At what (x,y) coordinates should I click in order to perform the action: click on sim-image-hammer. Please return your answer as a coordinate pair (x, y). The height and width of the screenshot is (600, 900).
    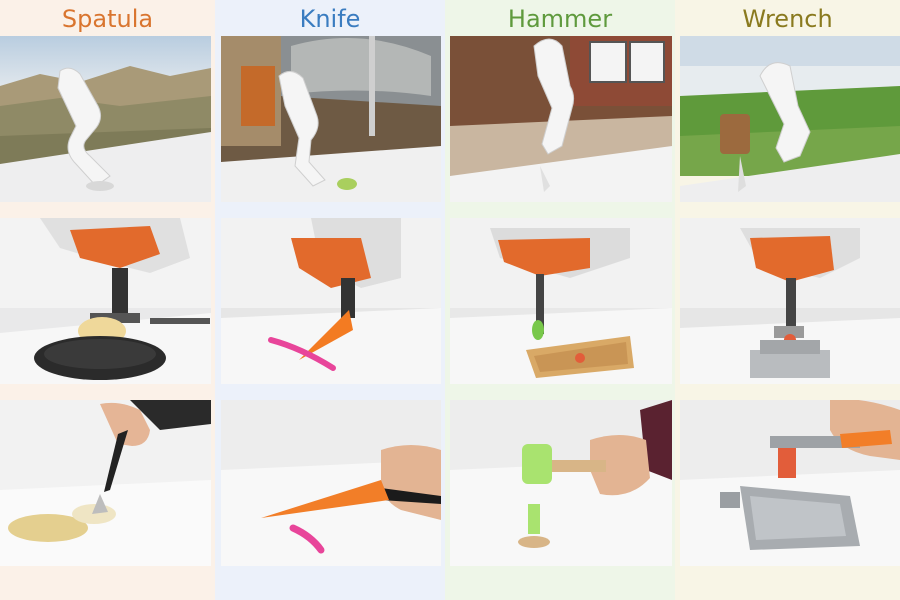
    Looking at the image, I should click on (561, 119).